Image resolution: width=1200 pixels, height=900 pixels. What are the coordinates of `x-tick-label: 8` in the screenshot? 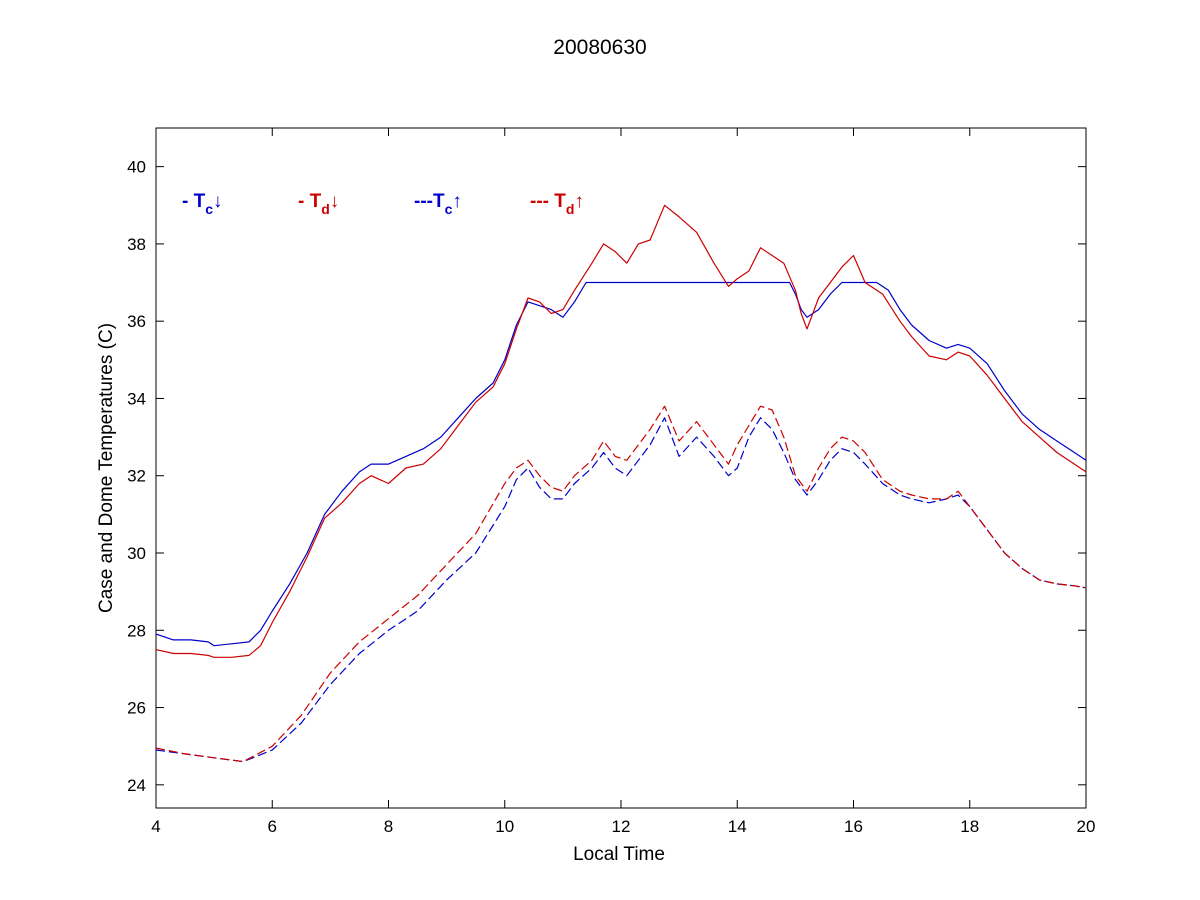 It's located at (388, 826).